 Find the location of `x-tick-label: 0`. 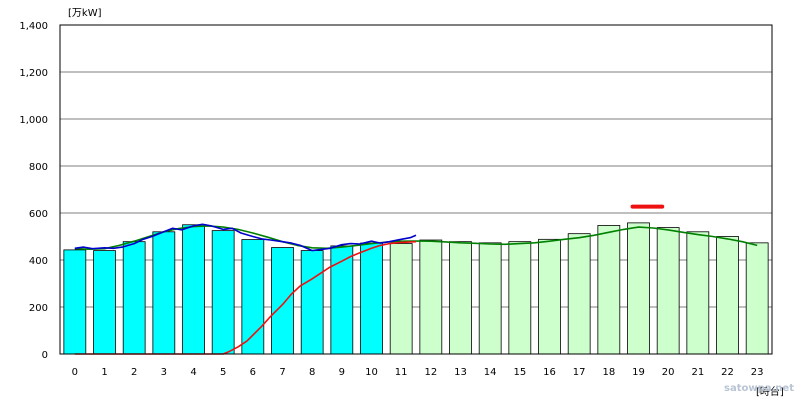

x-tick-label: 0 is located at coordinates (75, 372).